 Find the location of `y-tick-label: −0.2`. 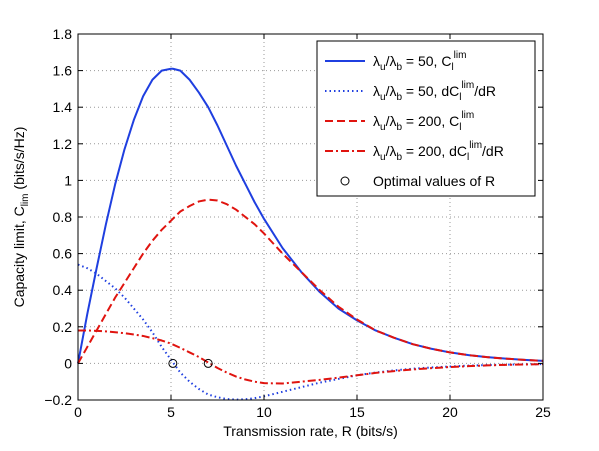

y-tick-label: −0.2 is located at coordinates (58, 400).